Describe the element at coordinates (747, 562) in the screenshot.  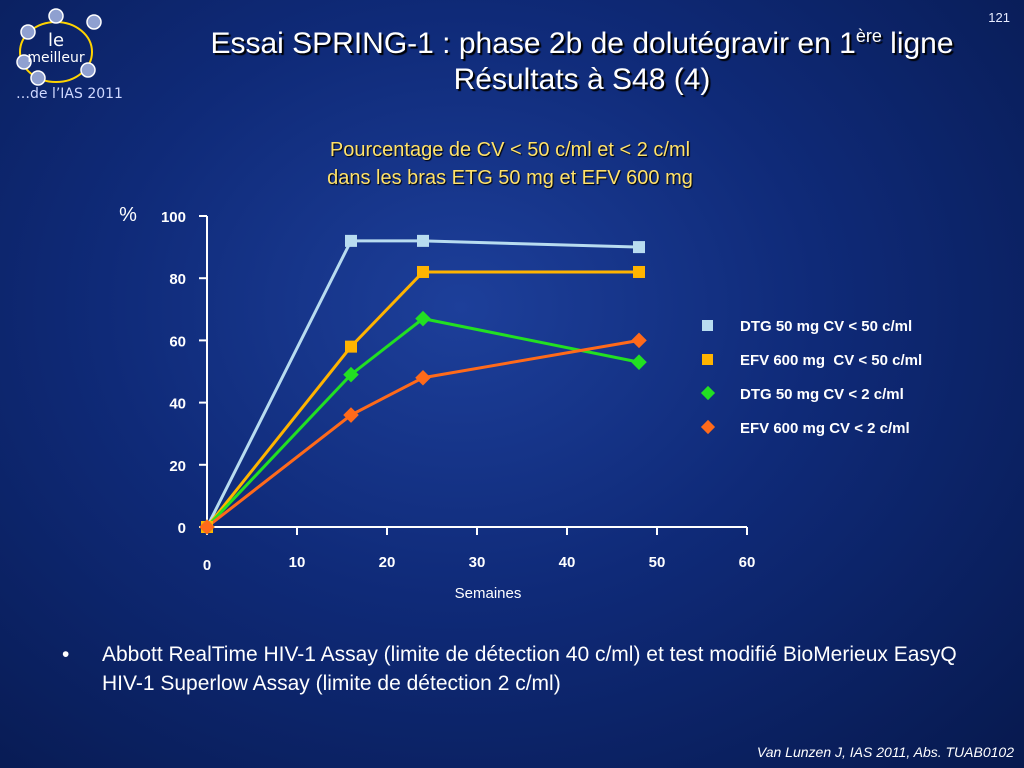
I see `x-tick-label: 60` at that location.